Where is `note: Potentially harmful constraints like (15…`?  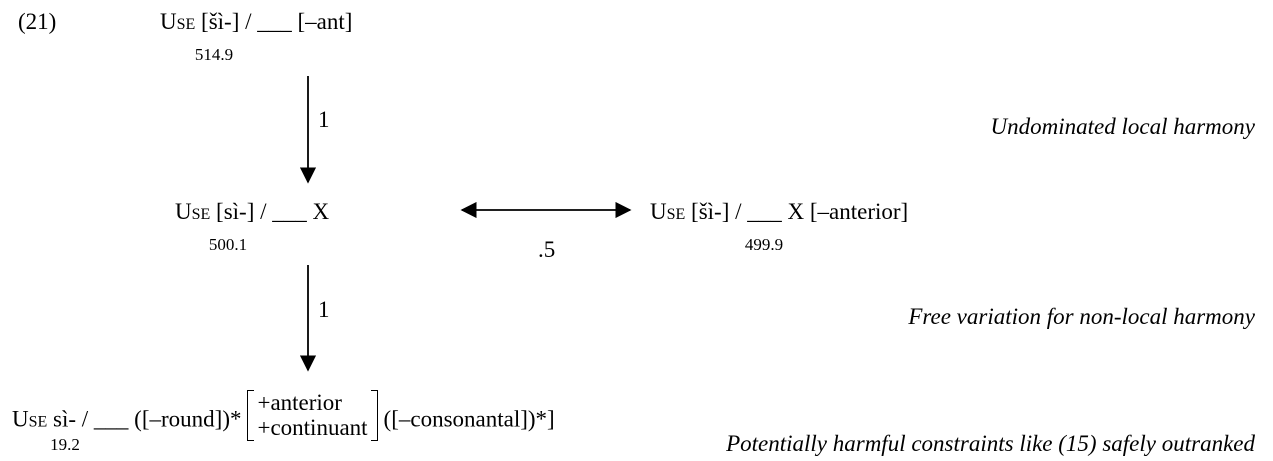 note: Potentially harmful constraints like (15… is located at coordinates (990, 443).